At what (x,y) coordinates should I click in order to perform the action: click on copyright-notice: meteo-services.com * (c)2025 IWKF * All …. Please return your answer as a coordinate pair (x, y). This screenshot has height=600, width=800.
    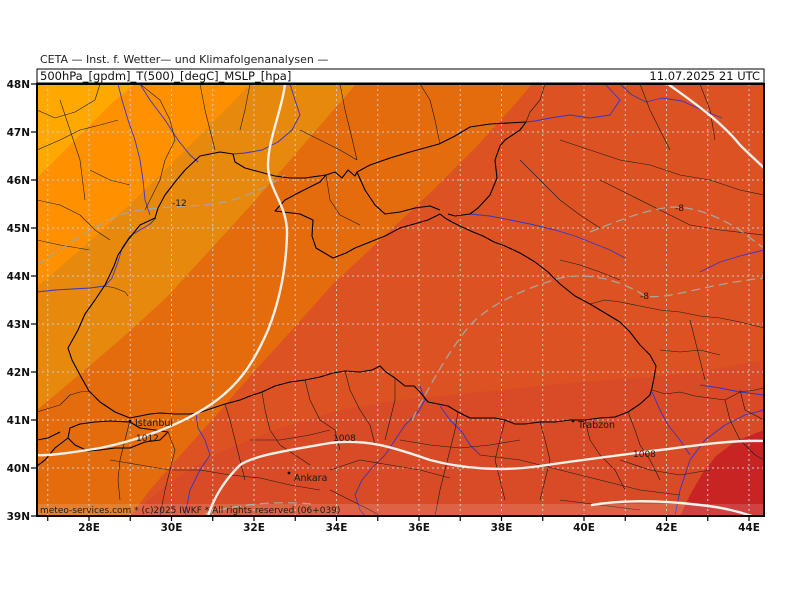
    Looking at the image, I should click on (190, 511).